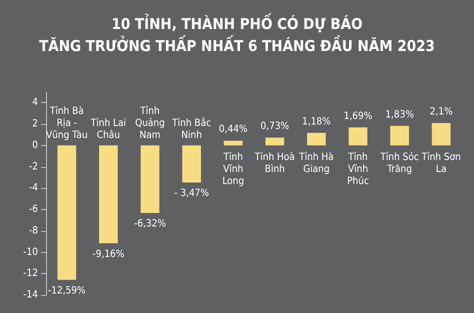  What do you see at coordinates (108, 128) in the screenshot?
I see `x-tick-label: Tỉnh Lai Châu` at bounding box center [108, 128].